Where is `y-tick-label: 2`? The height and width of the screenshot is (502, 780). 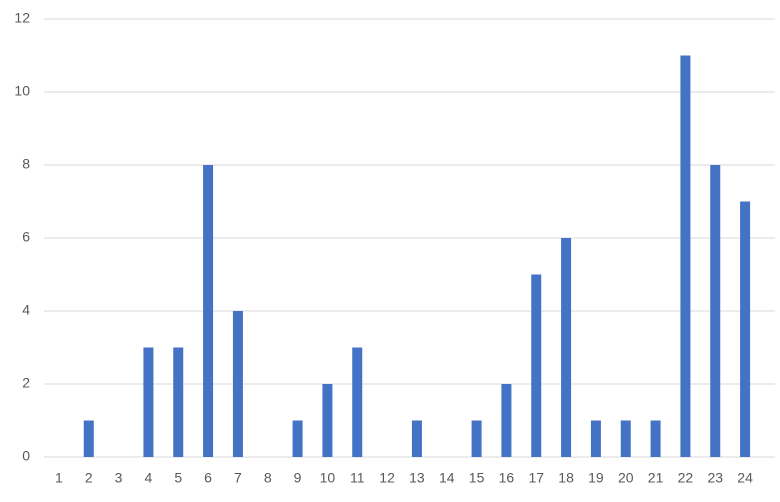 y-tick-label: 2 is located at coordinates (26, 383).